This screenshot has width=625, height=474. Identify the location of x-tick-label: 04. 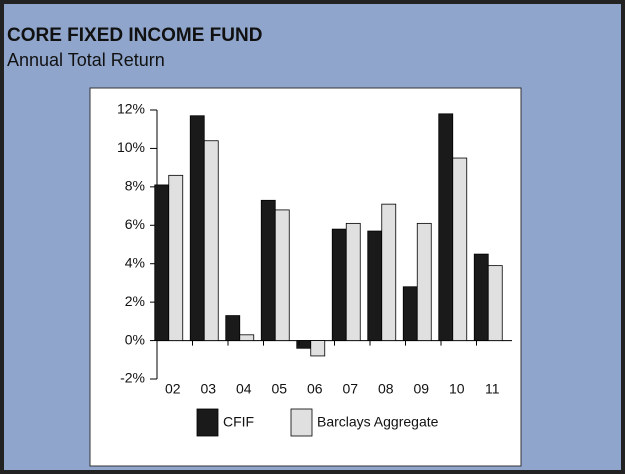
(244, 389).